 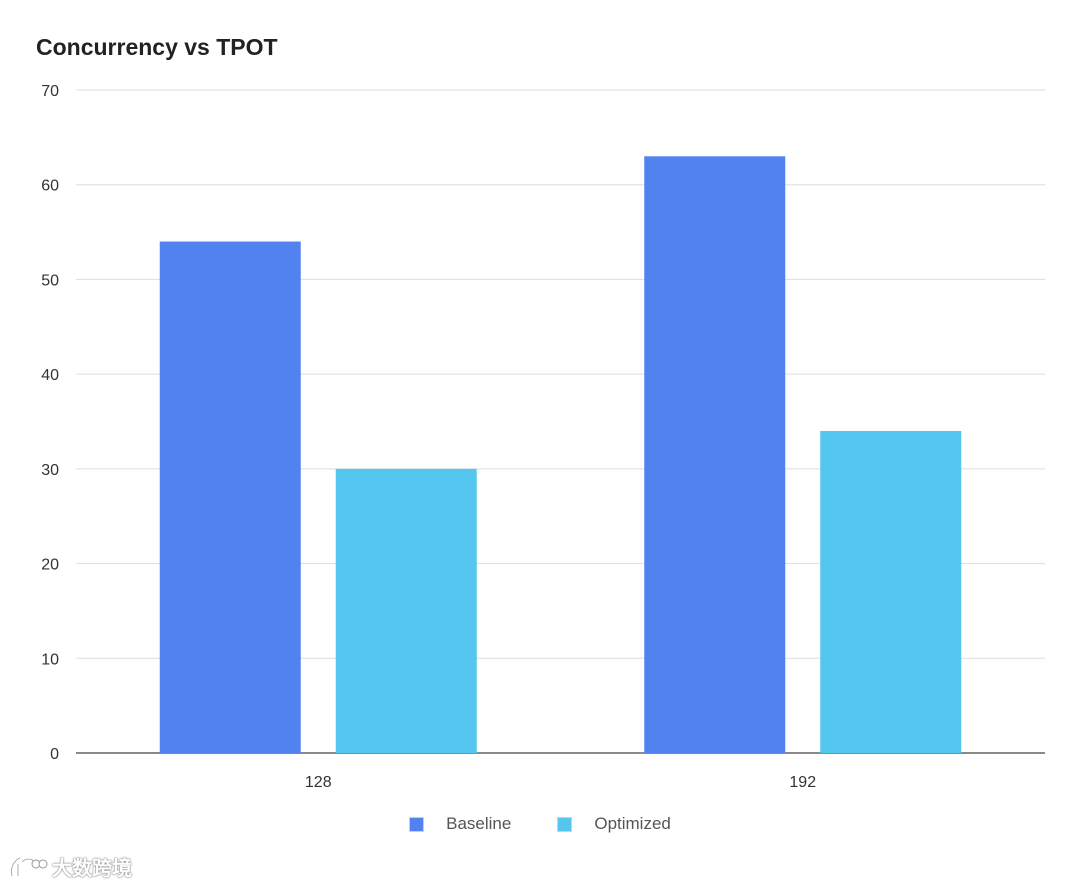 What do you see at coordinates (50, 470) in the screenshot?
I see `y-tick-label: 30` at bounding box center [50, 470].